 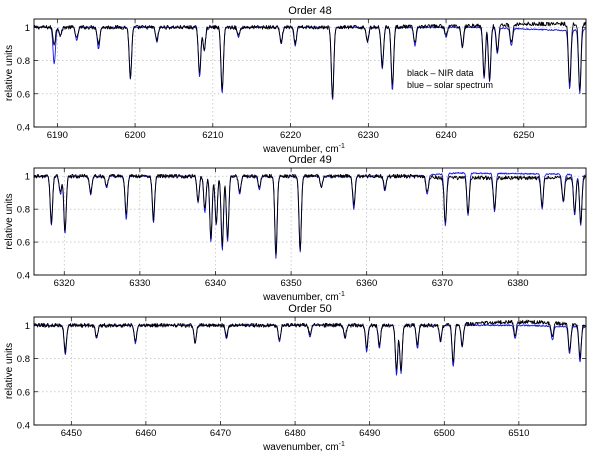 I want to click on legend-entry: black – NIR data, so click(x=440, y=73).